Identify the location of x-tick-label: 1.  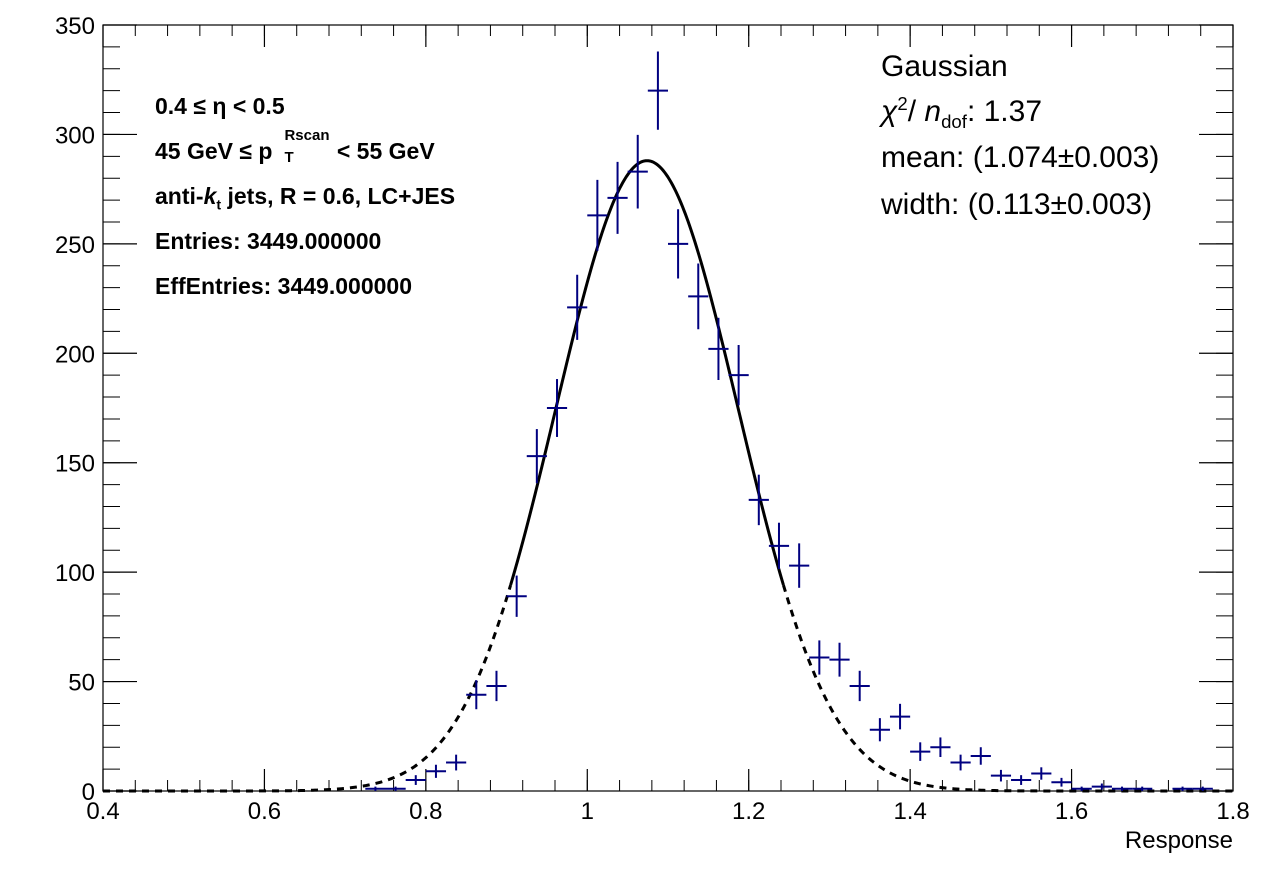
(587, 811).